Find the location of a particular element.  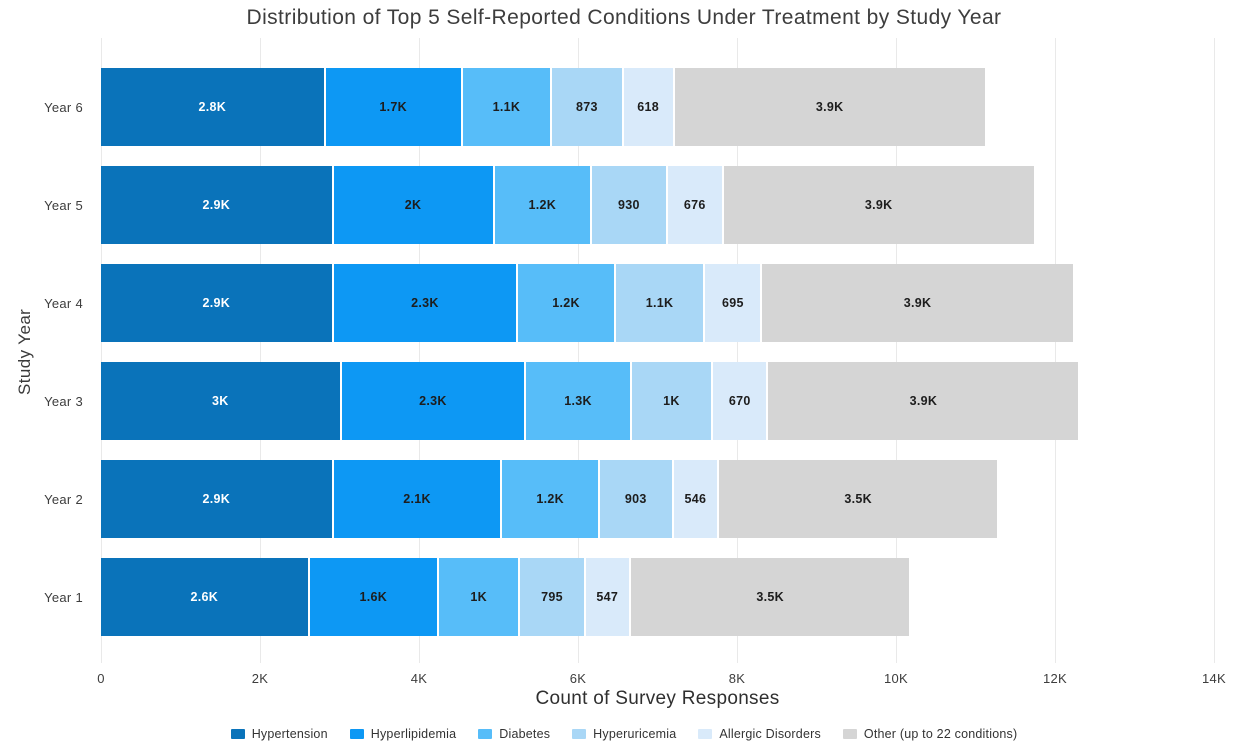

bar-segment-label: 873 is located at coordinates (586, 107).